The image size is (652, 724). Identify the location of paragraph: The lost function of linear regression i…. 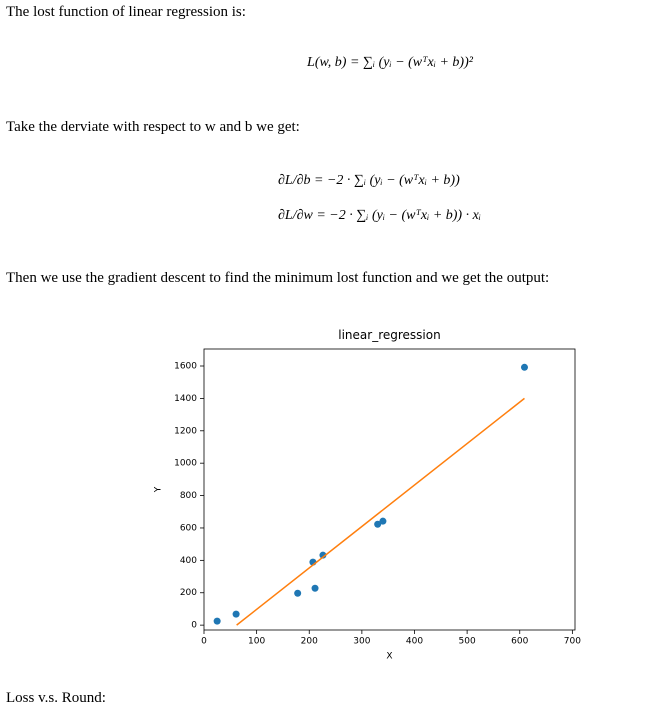
(126, 12).